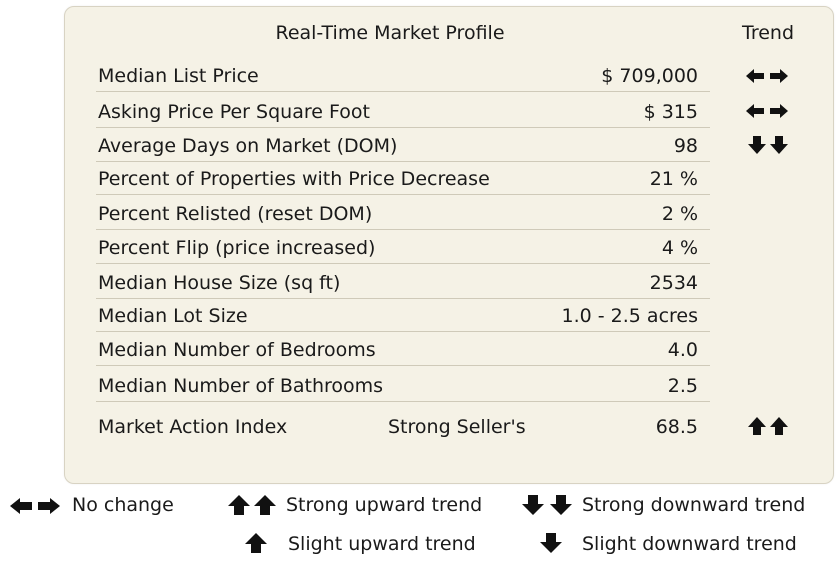 The height and width of the screenshot is (564, 840). I want to click on row-label: Median Number of Bedrooms, so click(237, 350).